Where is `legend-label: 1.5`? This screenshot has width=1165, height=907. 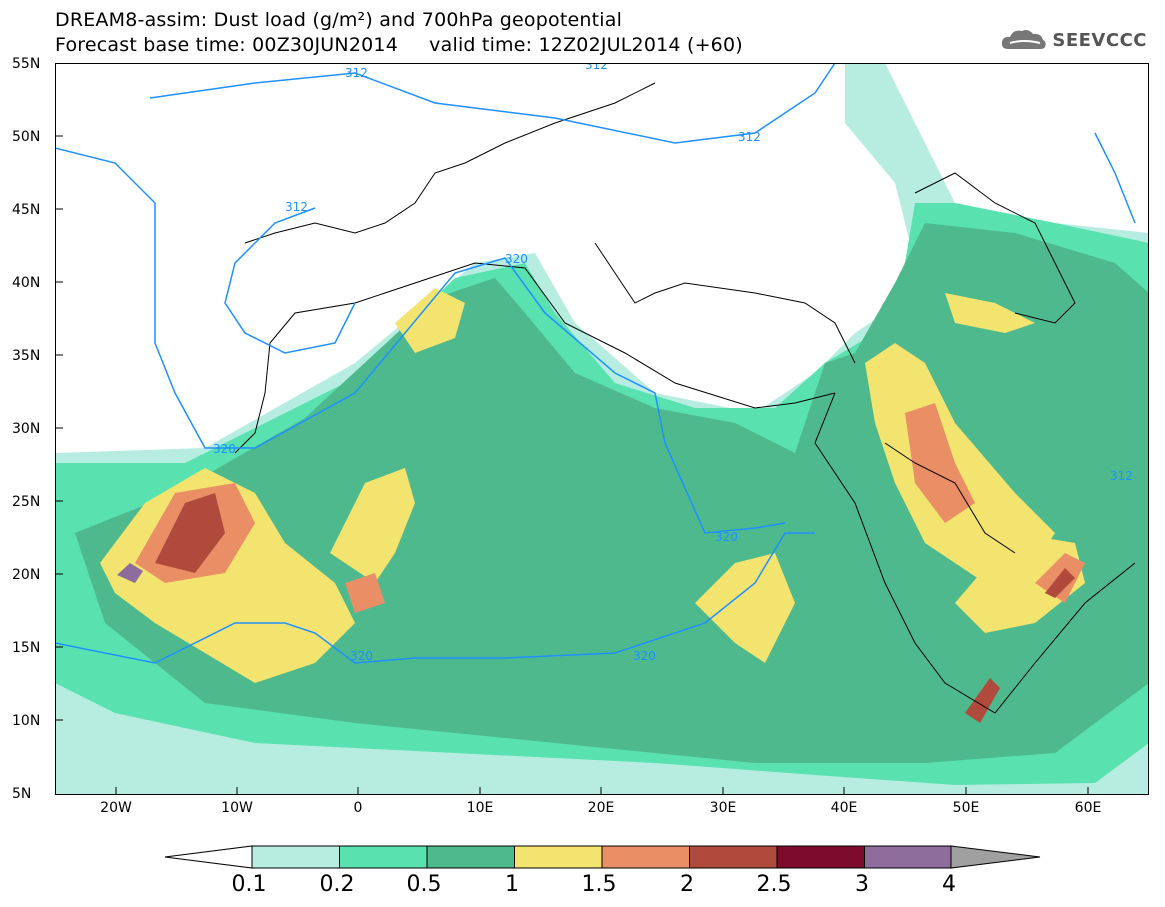
legend-label: 1.5 is located at coordinates (599, 884).